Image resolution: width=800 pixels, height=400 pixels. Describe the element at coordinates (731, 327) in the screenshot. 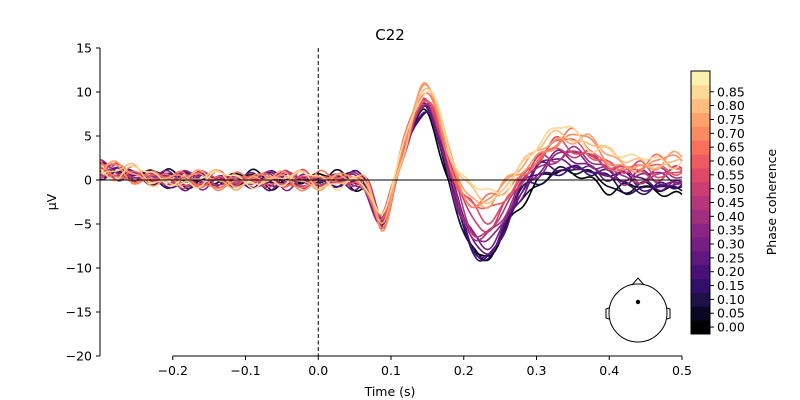

I see `colorbar-tick-label: 0.00` at that location.